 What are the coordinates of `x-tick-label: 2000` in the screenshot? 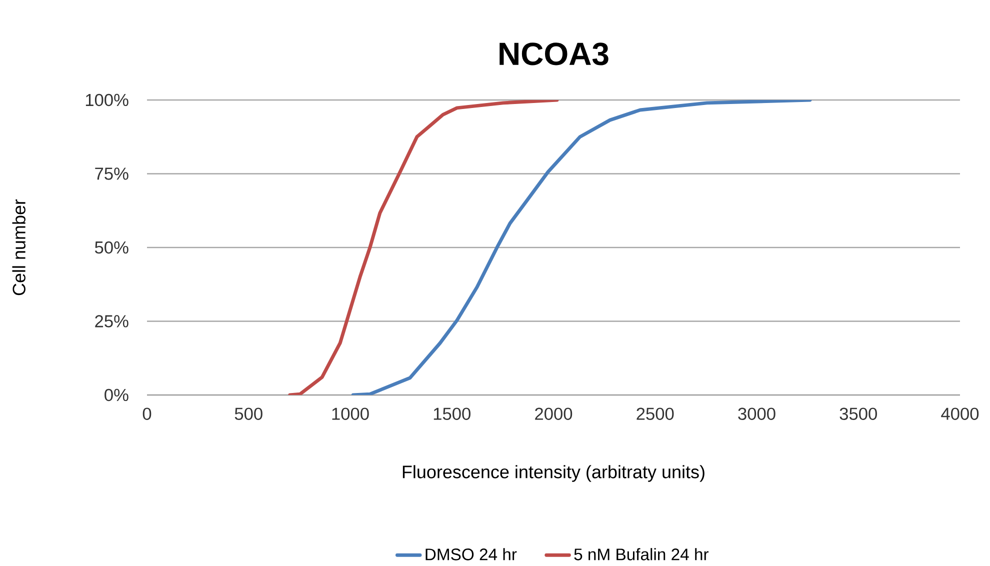 It's located at (553, 414).